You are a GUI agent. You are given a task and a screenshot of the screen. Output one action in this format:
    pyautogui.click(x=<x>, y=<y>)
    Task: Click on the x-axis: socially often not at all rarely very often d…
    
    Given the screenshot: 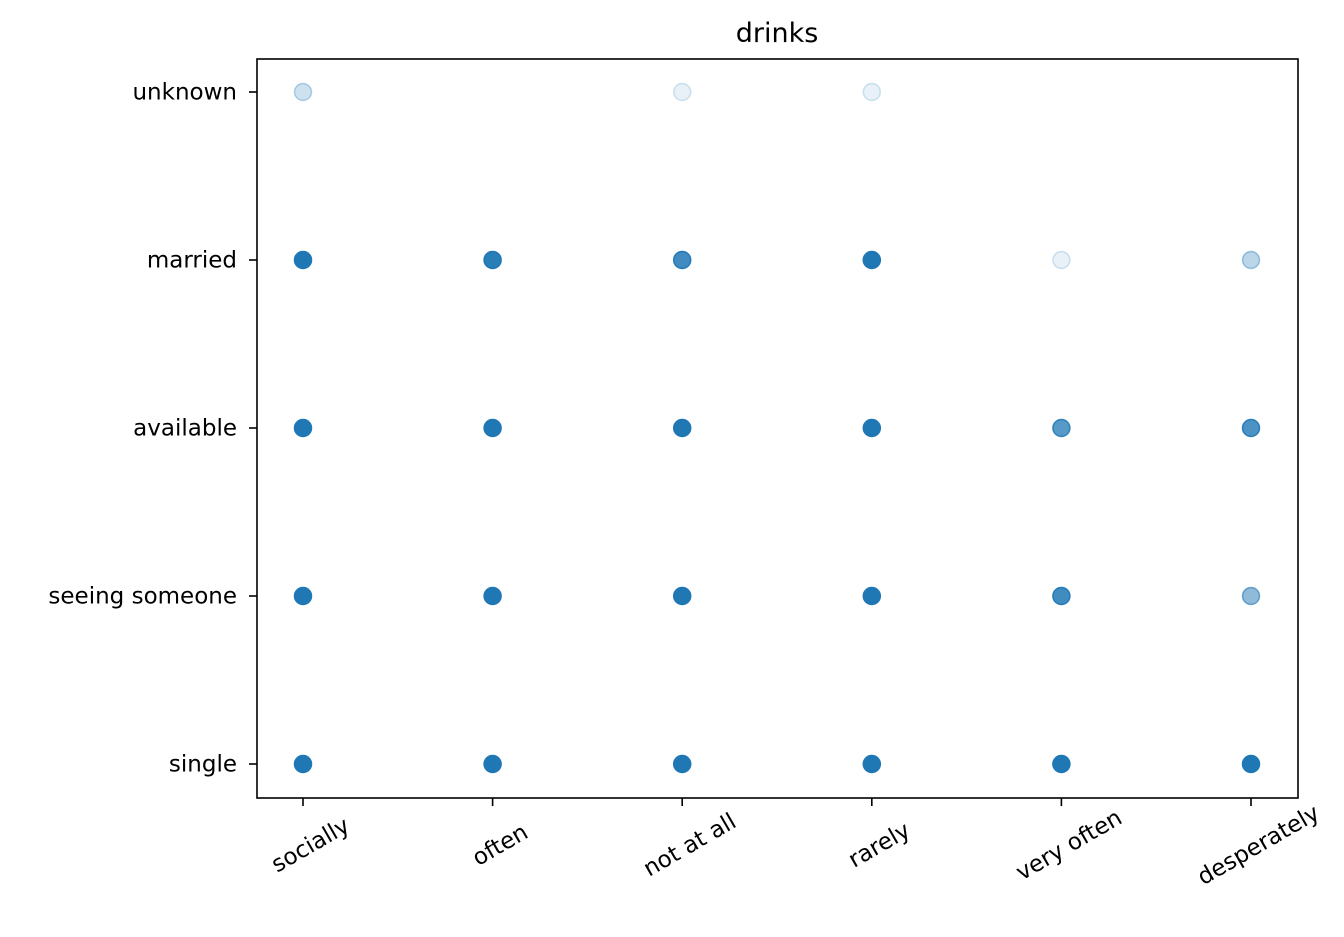 What is the action you would take?
    pyautogui.click(x=795, y=844)
    